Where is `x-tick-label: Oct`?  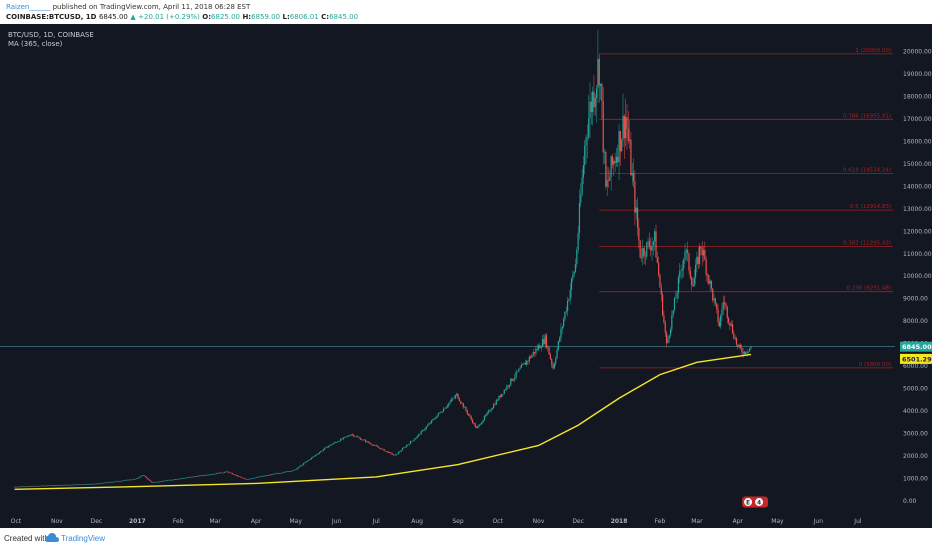 x-tick-label: Oct is located at coordinates (497, 521).